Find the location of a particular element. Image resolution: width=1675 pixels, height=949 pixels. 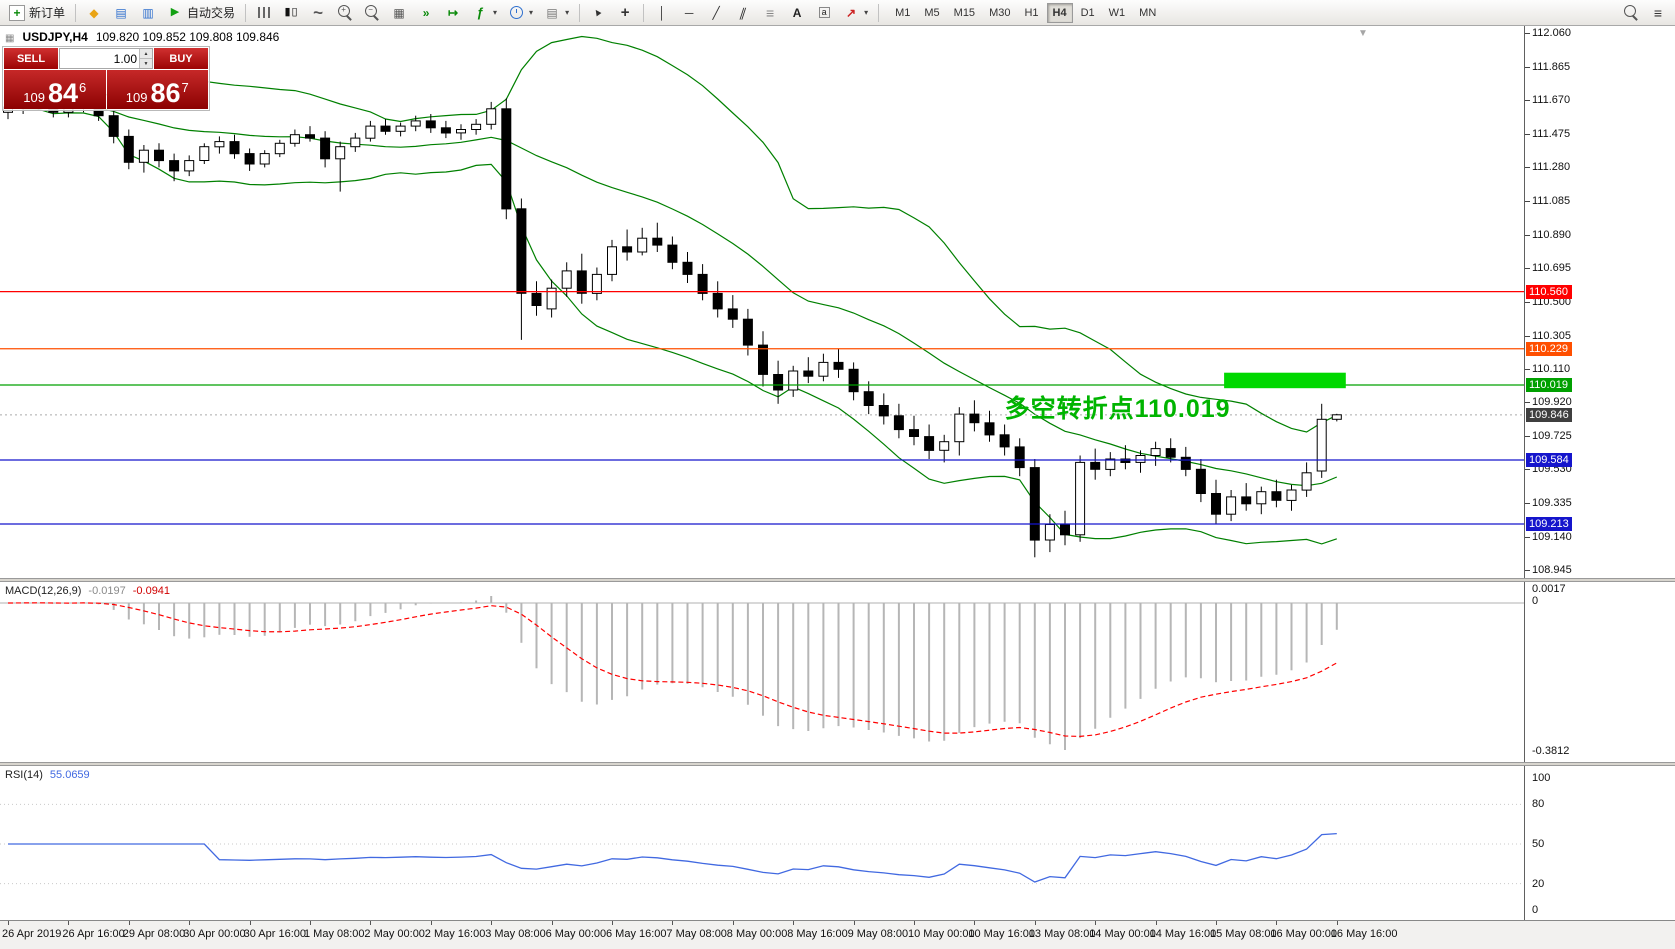

bar-chart-mode-button is located at coordinates (264, 13).